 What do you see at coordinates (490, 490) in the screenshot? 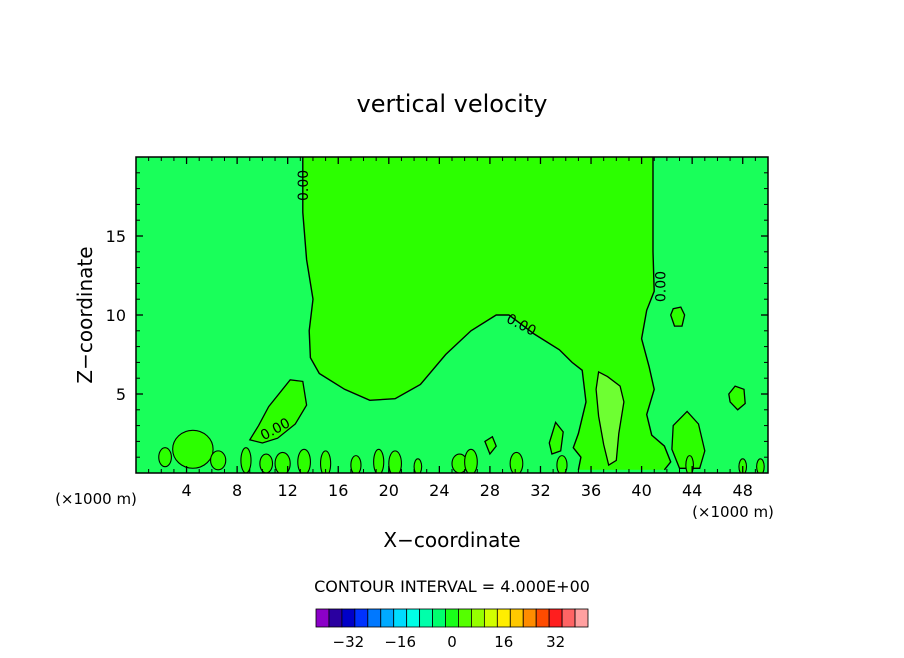
I see `x-tick-label: 28` at bounding box center [490, 490].